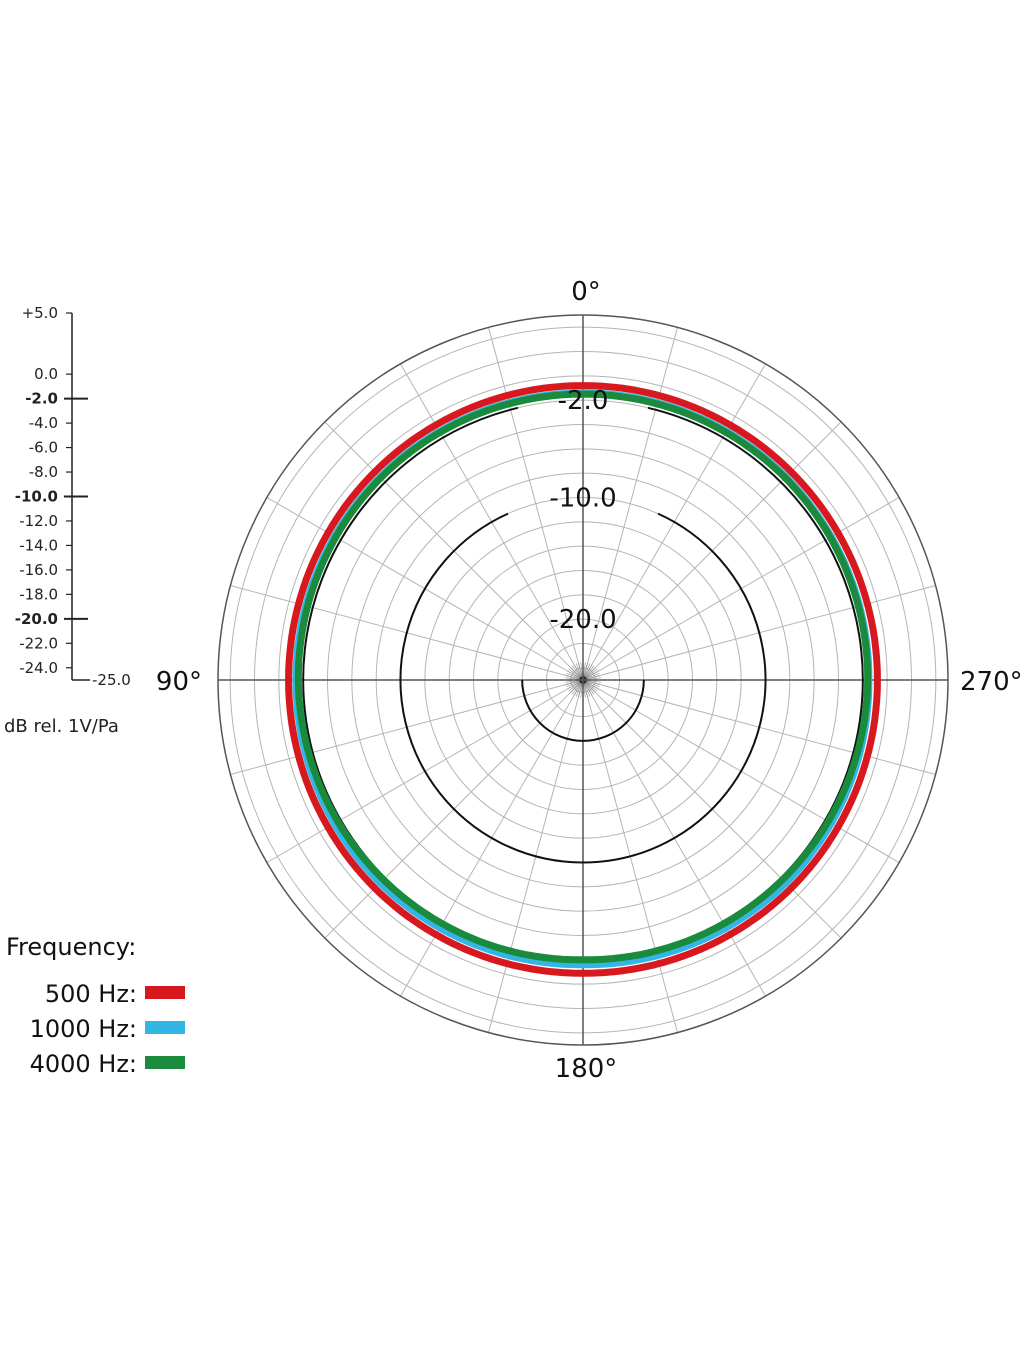 This screenshot has height=1365, width=1024. Describe the element at coordinates (40, 313) in the screenshot. I see `scale-tick-label: +5.0` at that location.